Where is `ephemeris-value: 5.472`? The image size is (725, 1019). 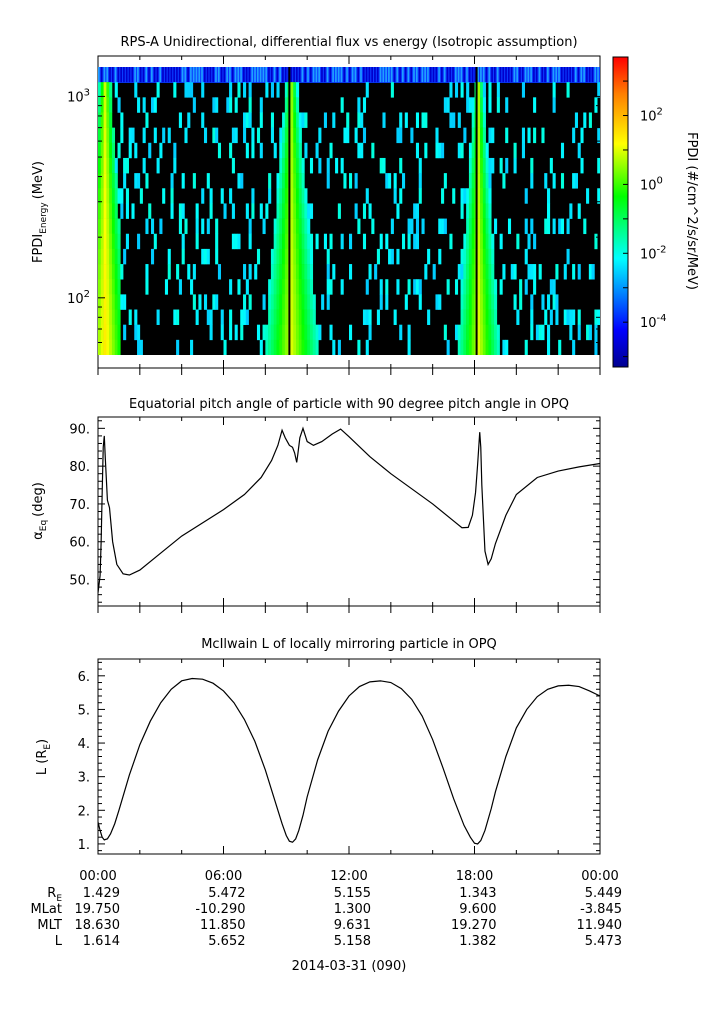
ephemeris-value: 5.472 is located at coordinates (226, 893).